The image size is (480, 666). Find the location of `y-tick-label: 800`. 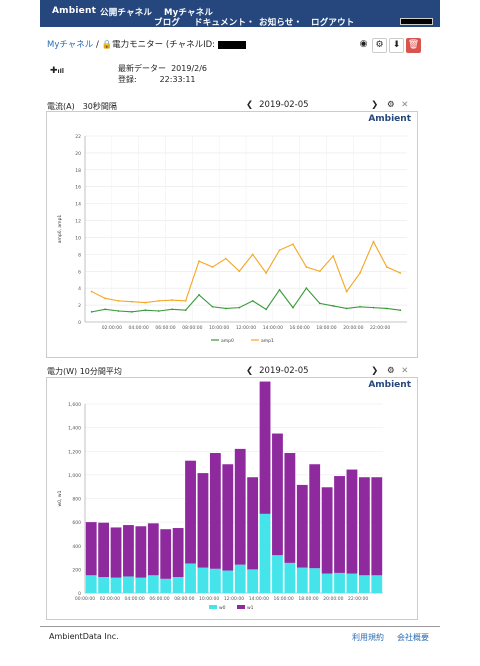

y-tick-label: 800 is located at coordinates (76, 500).